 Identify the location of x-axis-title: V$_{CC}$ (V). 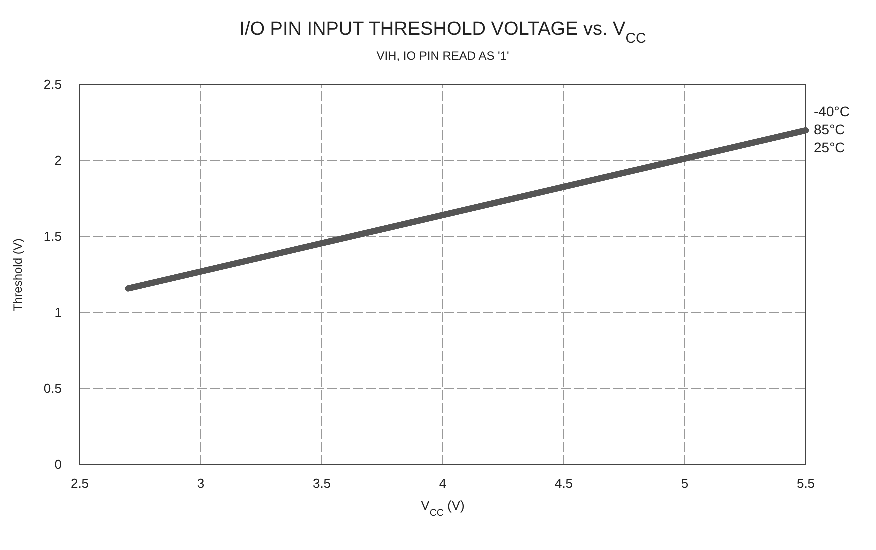
(443, 508).